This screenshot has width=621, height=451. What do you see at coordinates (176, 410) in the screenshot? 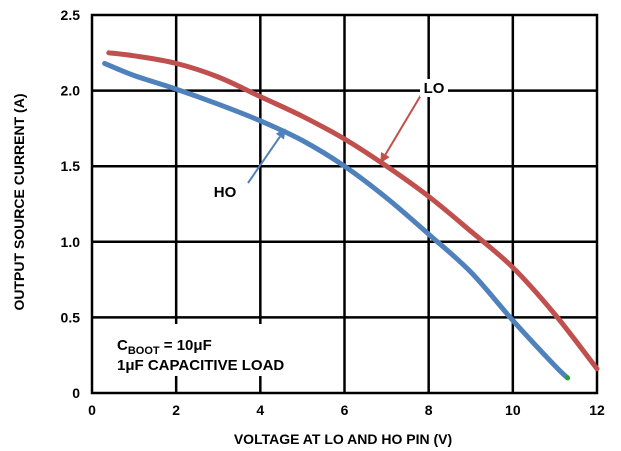
I see `x-tick-label-1: 2` at bounding box center [176, 410].